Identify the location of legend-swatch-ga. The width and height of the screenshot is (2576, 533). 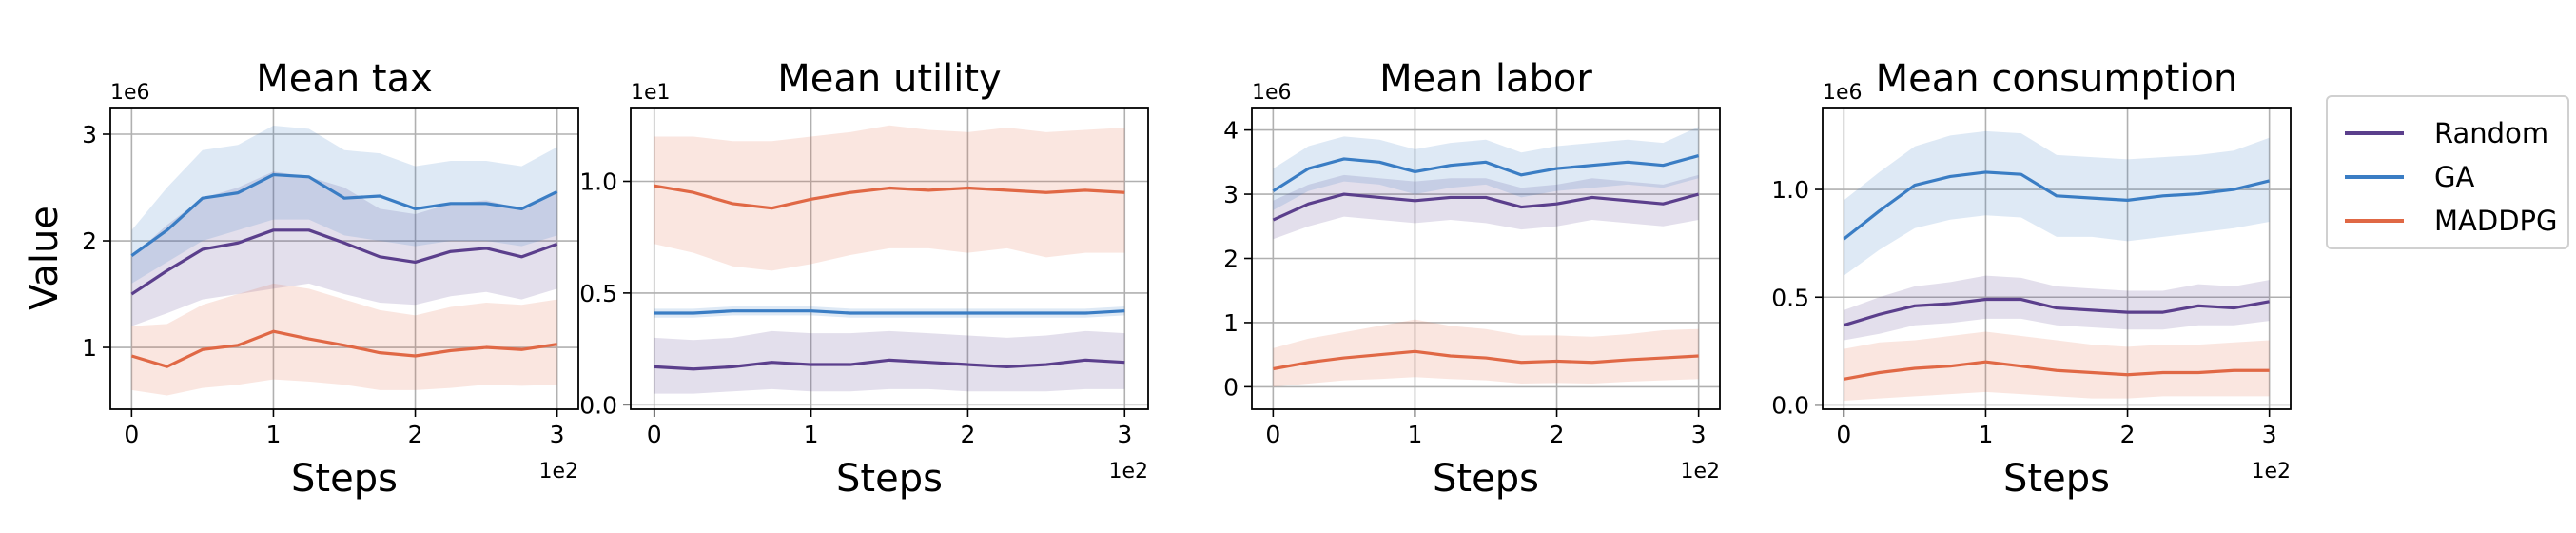
(2374, 177).